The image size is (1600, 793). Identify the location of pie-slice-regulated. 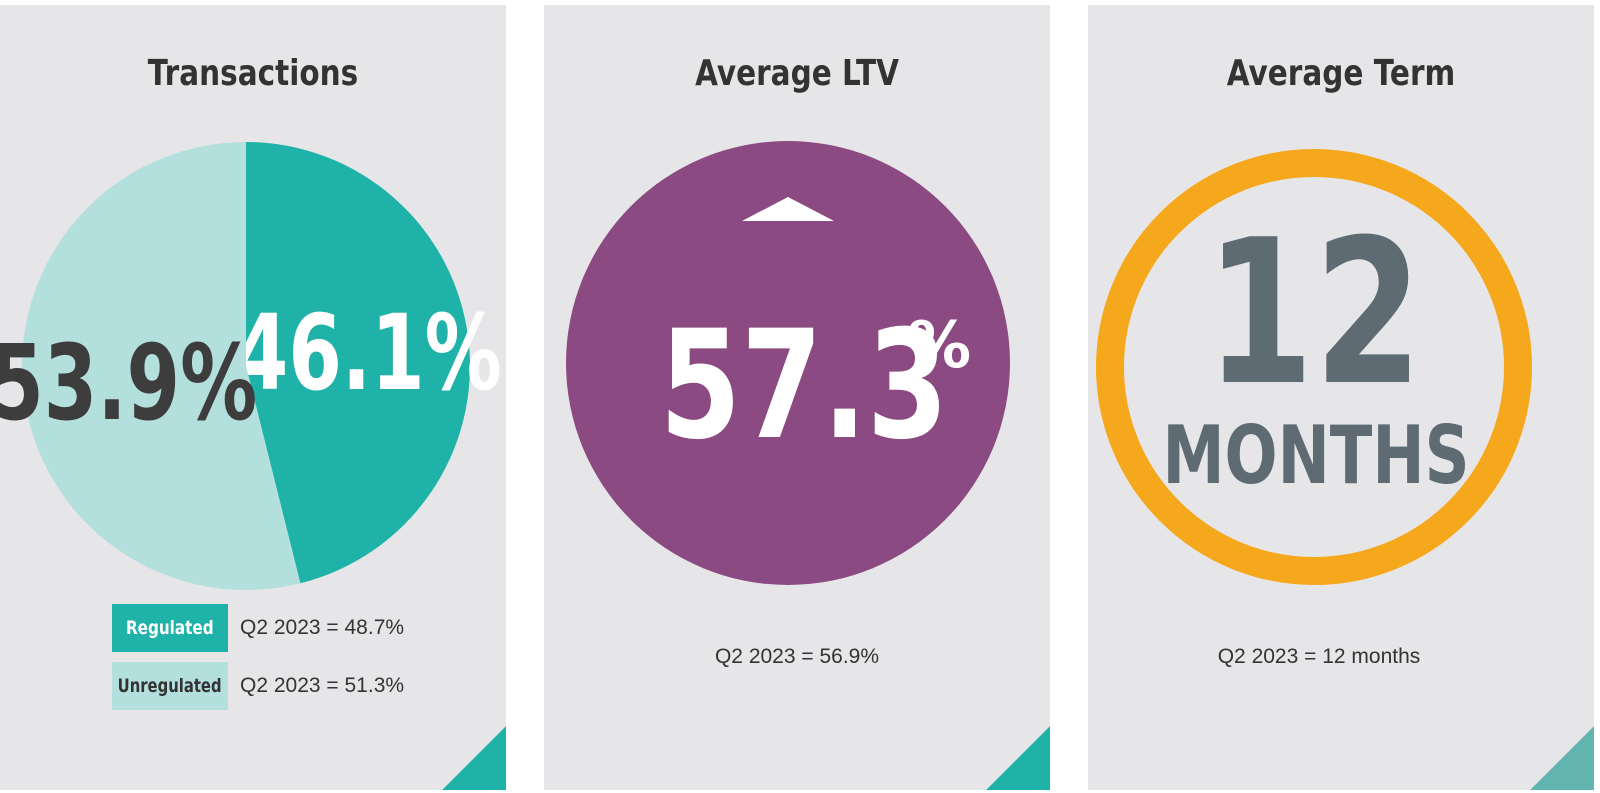
(358, 363).